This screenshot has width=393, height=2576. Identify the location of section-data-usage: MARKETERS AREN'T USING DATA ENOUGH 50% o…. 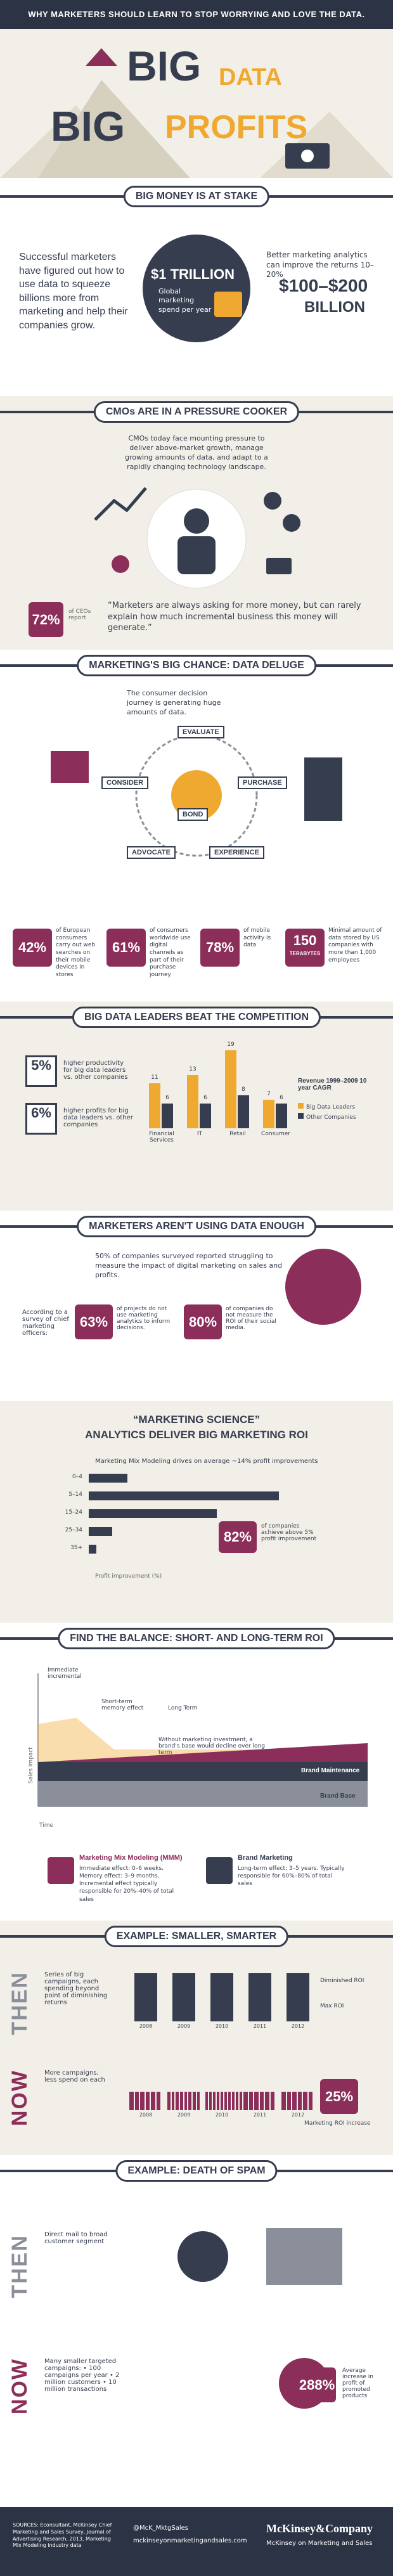
(196, 1306).